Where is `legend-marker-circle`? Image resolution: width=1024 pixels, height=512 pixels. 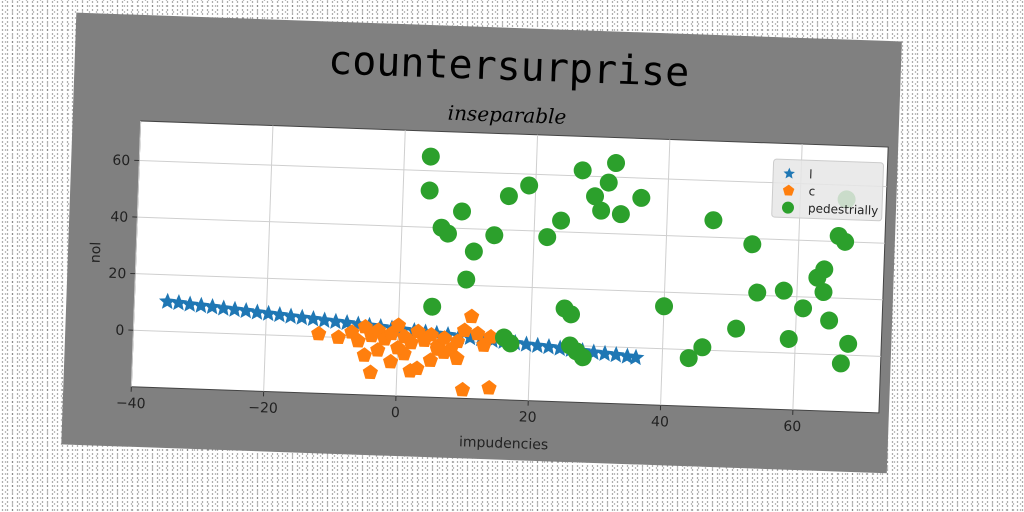
legend-marker-circle is located at coordinates (787, 207).